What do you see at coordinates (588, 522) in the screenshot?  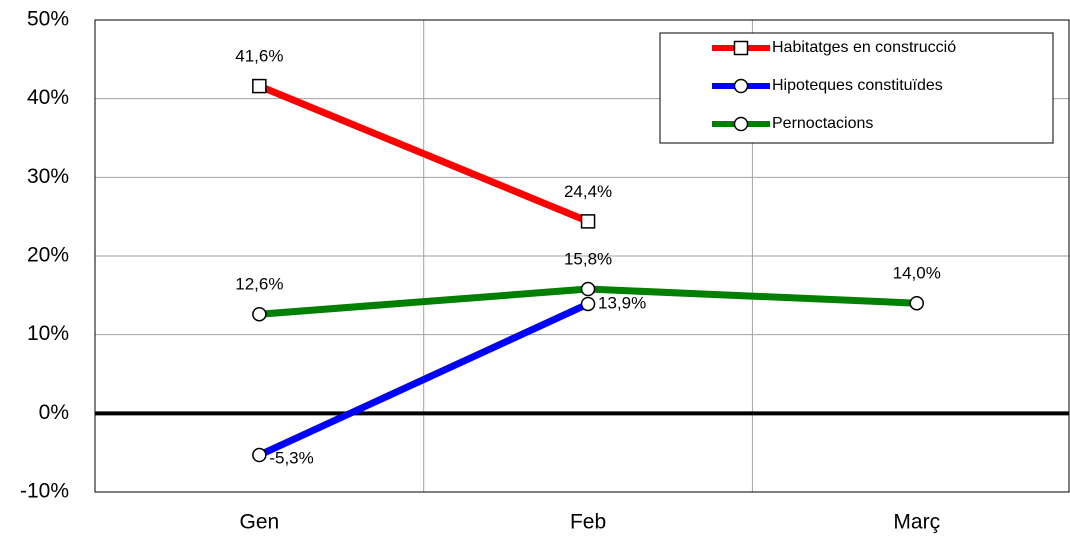 I see `x-tick-label: Feb` at bounding box center [588, 522].